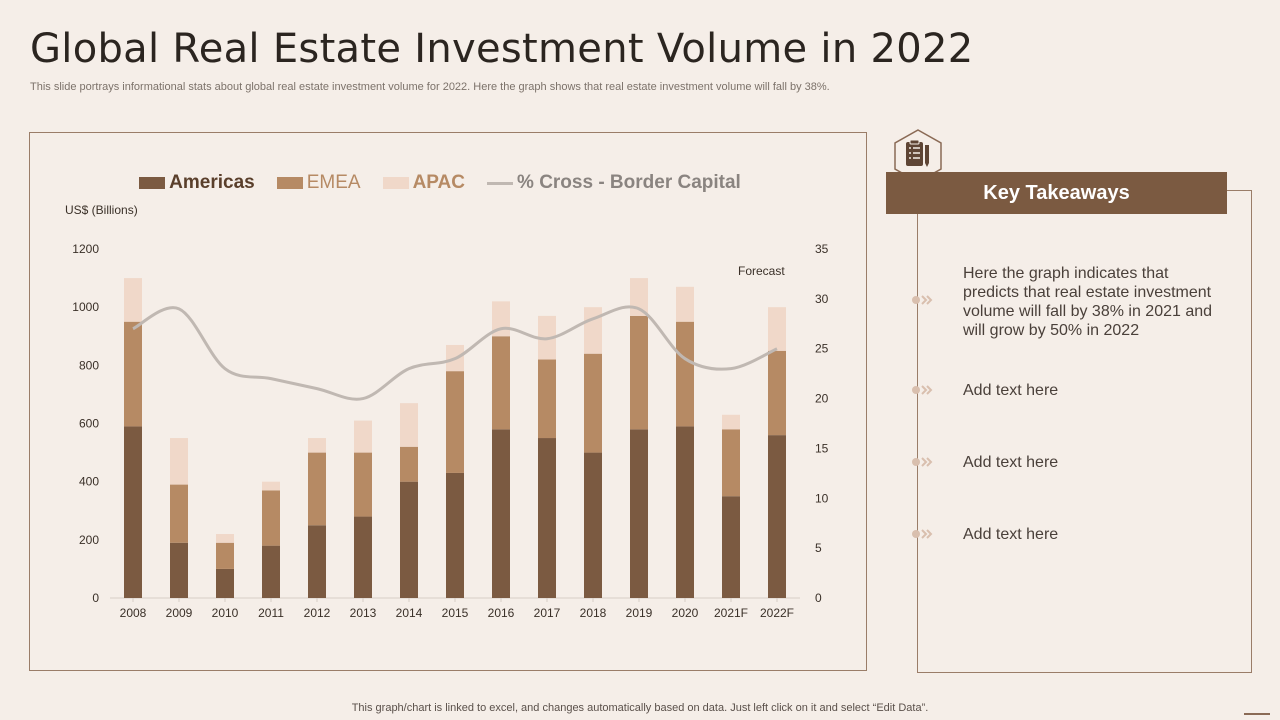 Image resolution: width=1280 pixels, height=720 pixels. What do you see at coordinates (593, 403) in the screenshot?
I see `bar-emea-2018` at bounding box center [593, 403].